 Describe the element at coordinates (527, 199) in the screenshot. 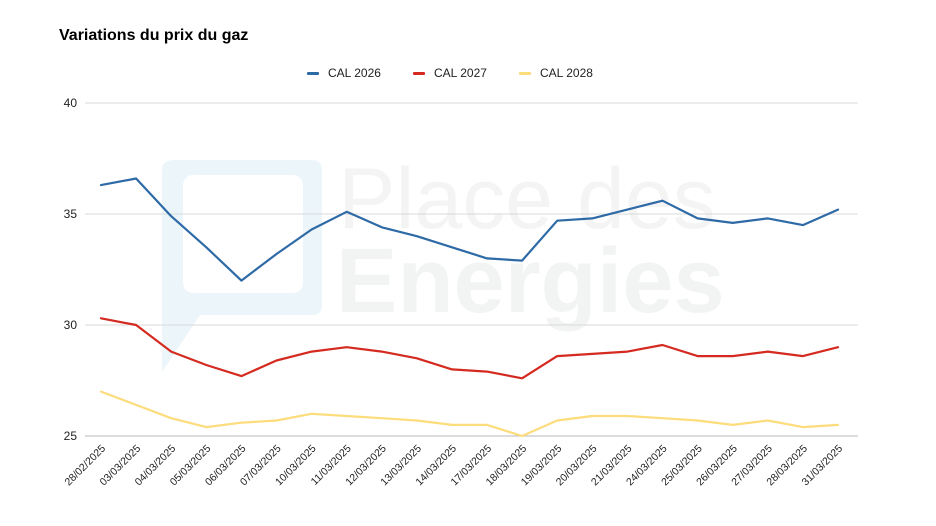

I see `watermark-text-line1: Place des` at that location.